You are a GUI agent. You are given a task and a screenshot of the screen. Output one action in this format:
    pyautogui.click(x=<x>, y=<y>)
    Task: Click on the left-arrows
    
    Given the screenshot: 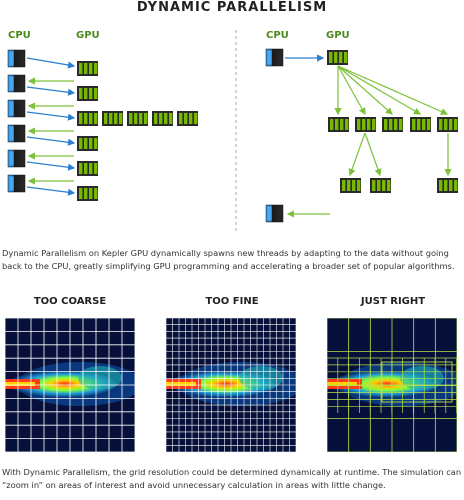 What is the action you would take?
    pyautogui.click(x=51, y=126)
    